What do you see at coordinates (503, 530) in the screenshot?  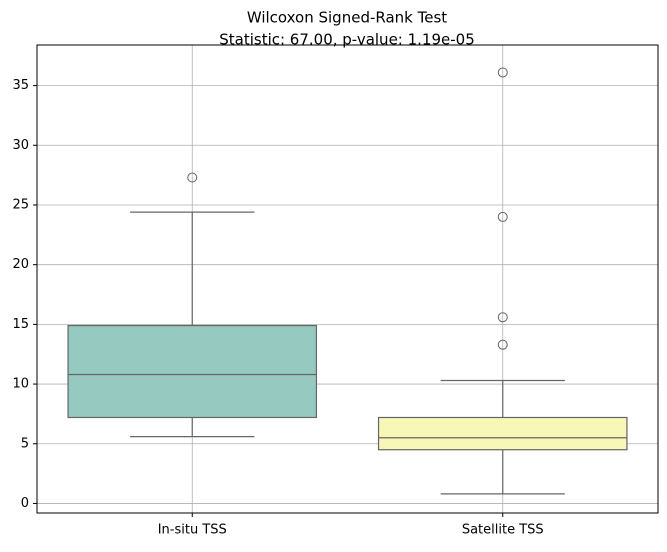 I see `x-tick-label: Satellite TSS` at bounding box center [503, 530].